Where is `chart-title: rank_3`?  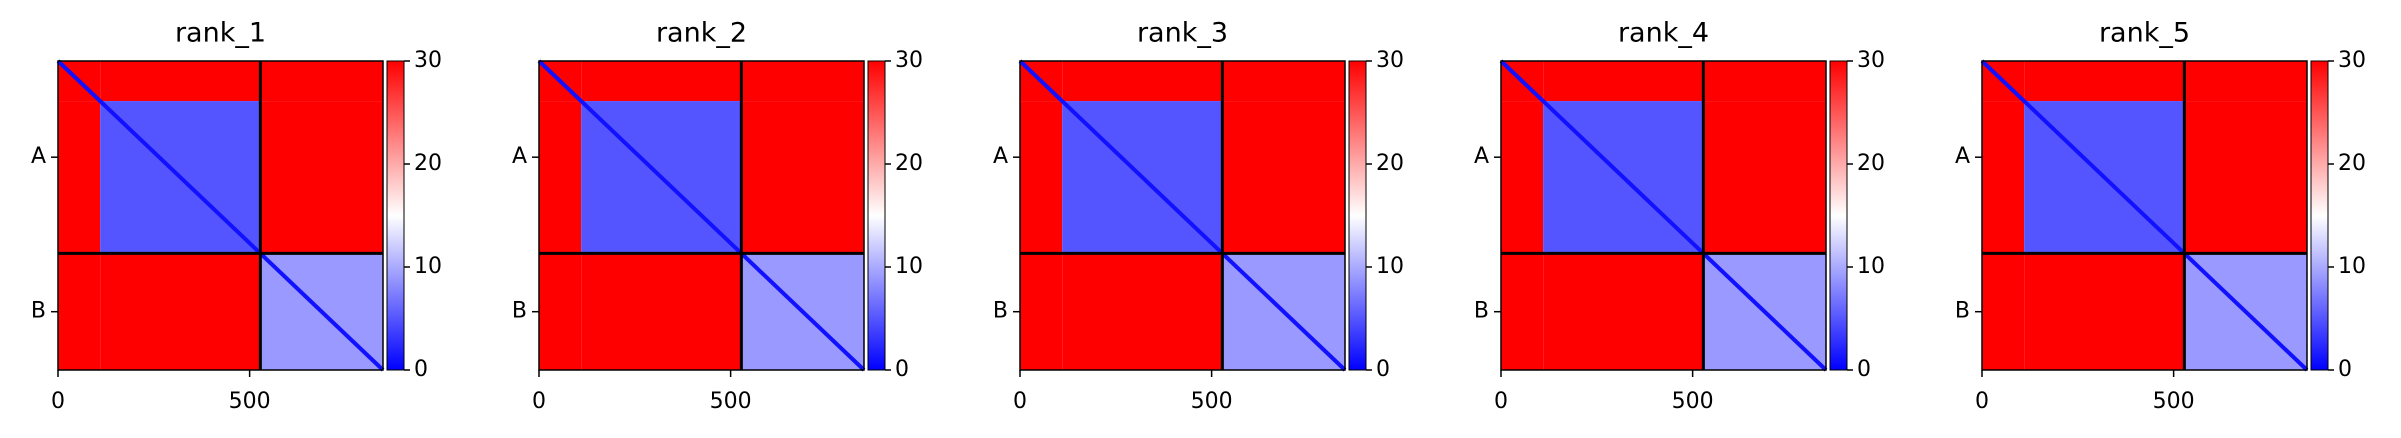
chart-title: rank_3 is located at coordinates (1182, 33).